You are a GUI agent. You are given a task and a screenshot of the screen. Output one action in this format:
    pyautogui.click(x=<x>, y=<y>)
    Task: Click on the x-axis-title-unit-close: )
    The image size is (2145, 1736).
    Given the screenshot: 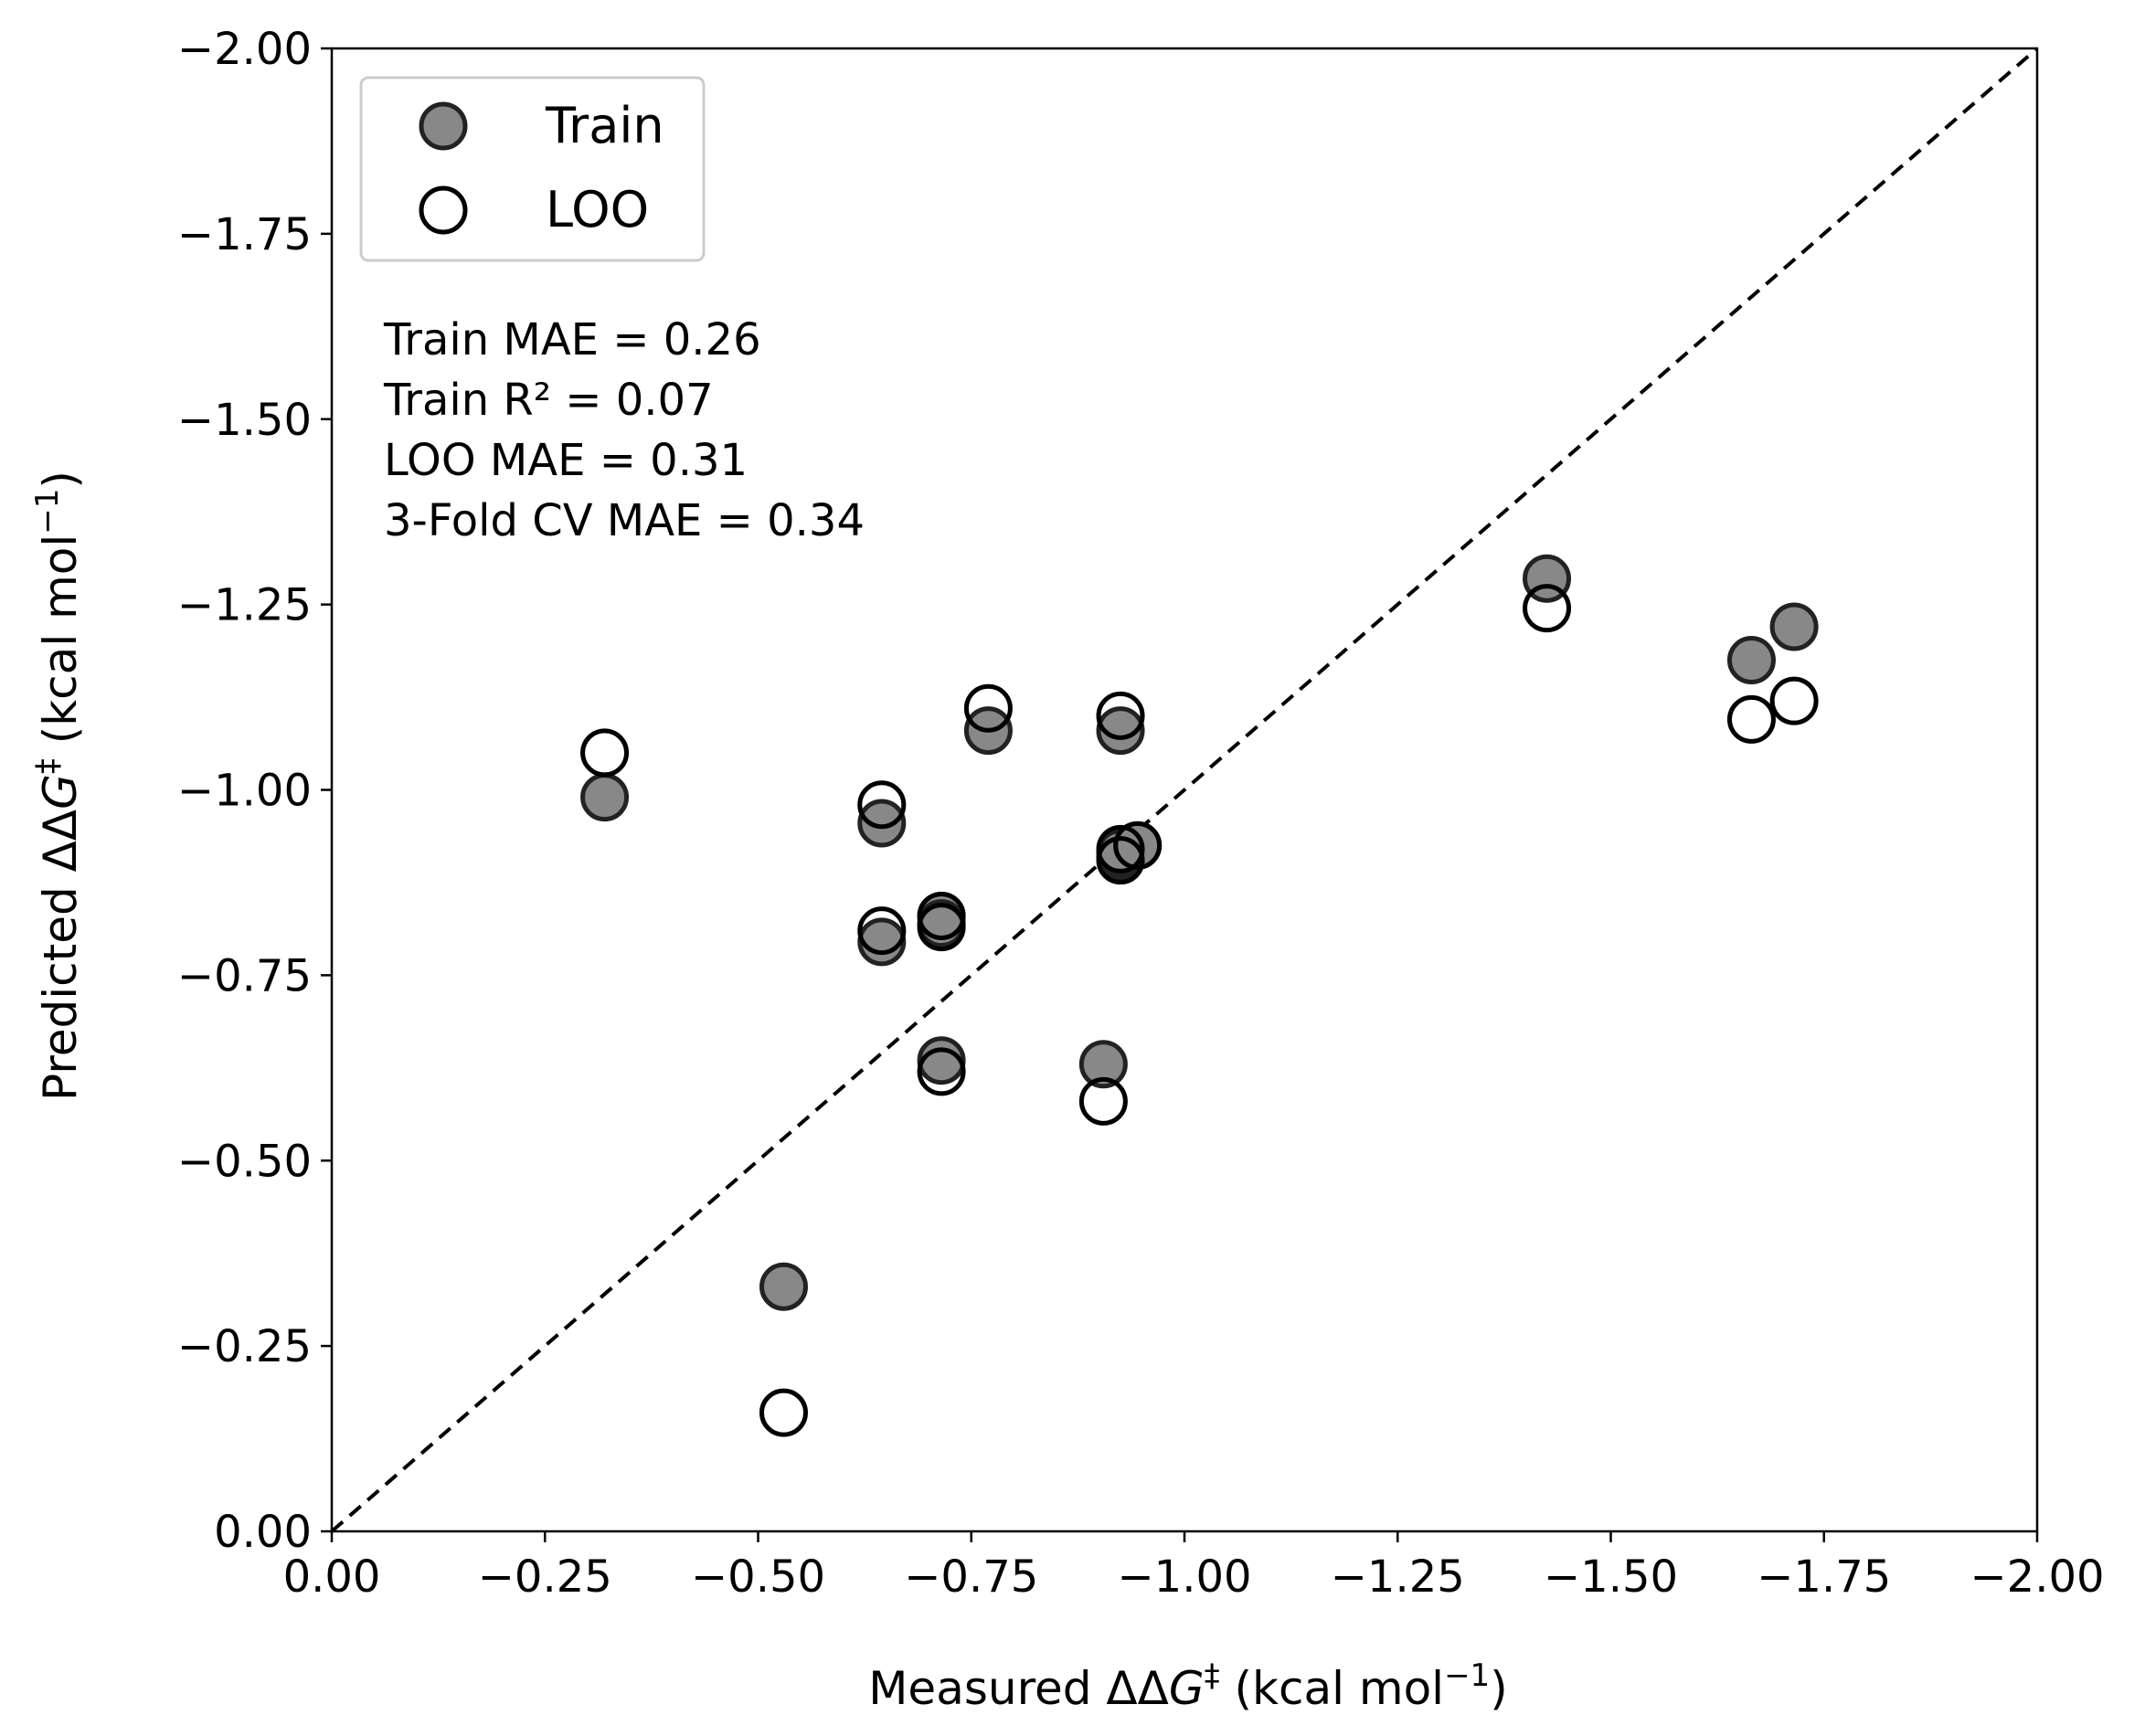 What is the action you would take?
    pyautogui.click(x=1499, y=1688)
    